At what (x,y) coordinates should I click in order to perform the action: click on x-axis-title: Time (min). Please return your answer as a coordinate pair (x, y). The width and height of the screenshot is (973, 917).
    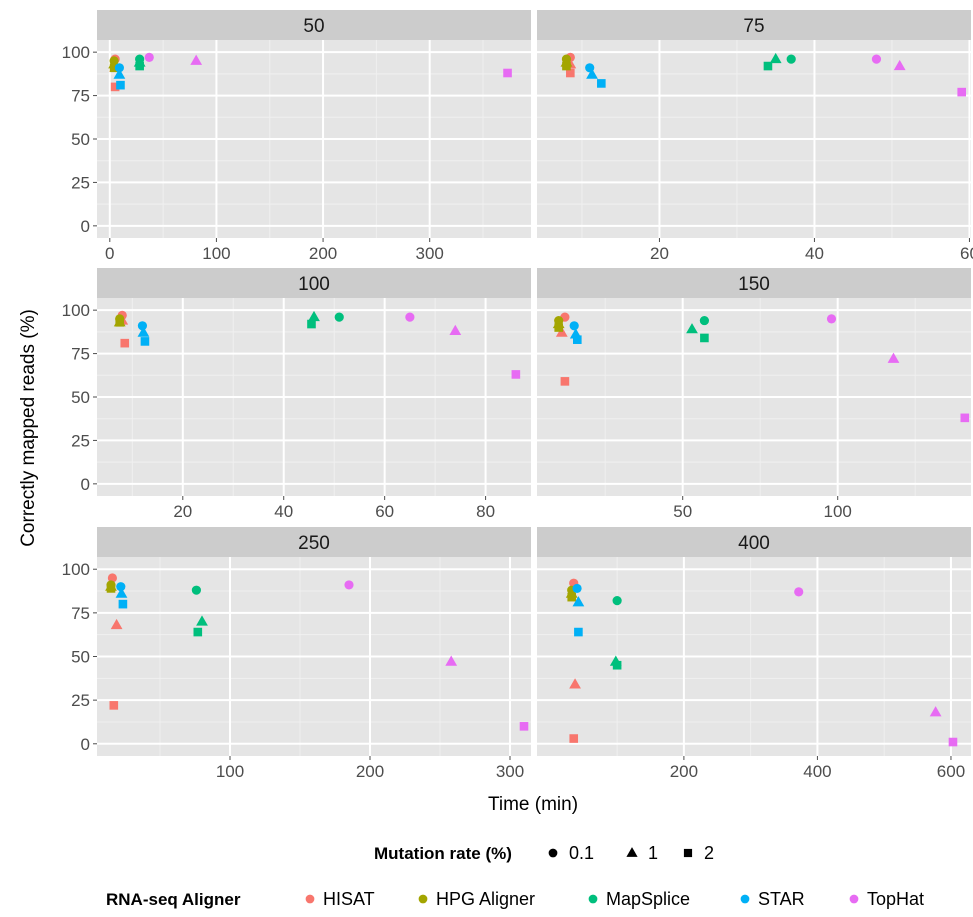
    Looking at the image, I should click on (533, 804).